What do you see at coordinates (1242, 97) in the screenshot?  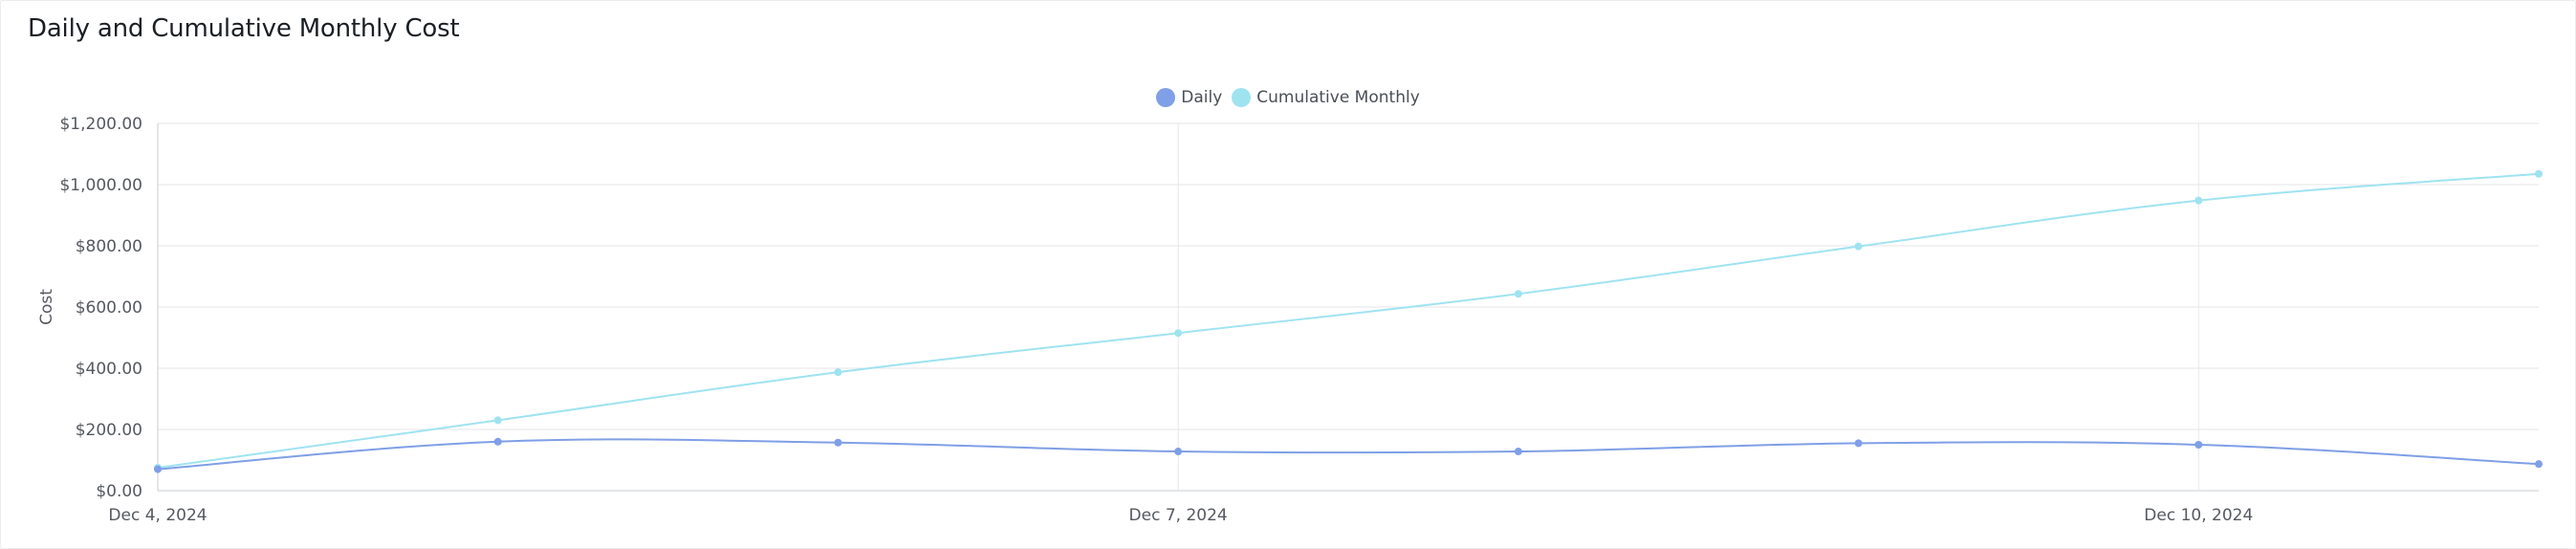 I see `legend-swatch-cumulative` at bounding box center [1242, 97].